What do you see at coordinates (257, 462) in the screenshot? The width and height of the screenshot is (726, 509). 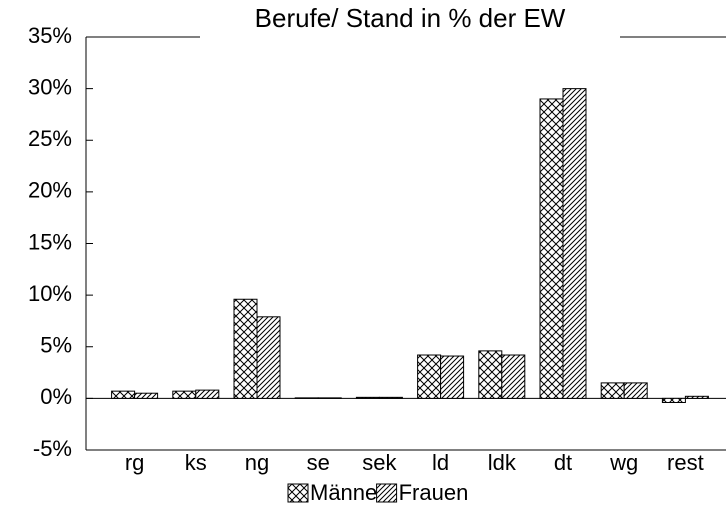 I see `x-tick-label: ng` at bounding box center [257, 462].